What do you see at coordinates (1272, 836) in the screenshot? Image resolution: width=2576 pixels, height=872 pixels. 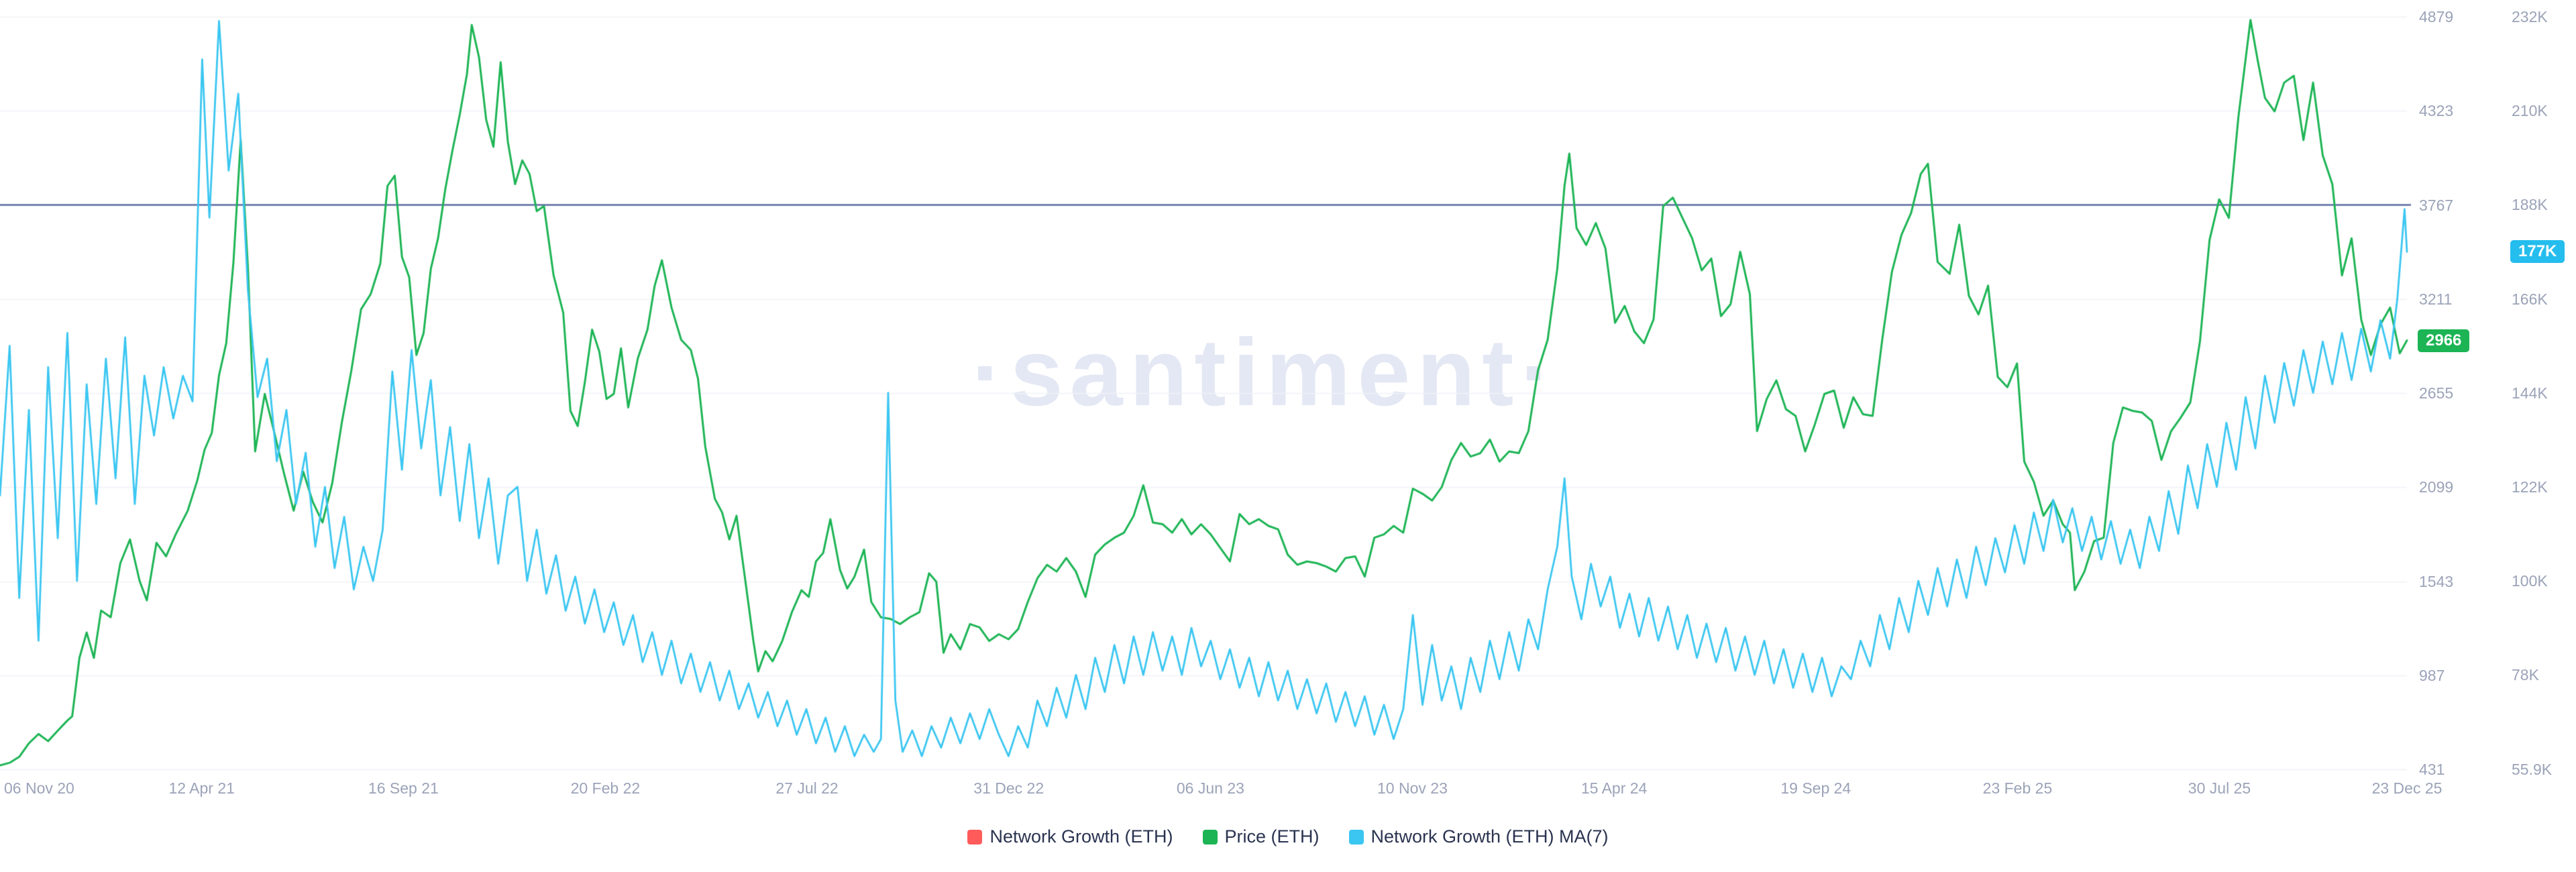 I see `legend-label: Price (ETH)` at bounding box center [1272, 836].